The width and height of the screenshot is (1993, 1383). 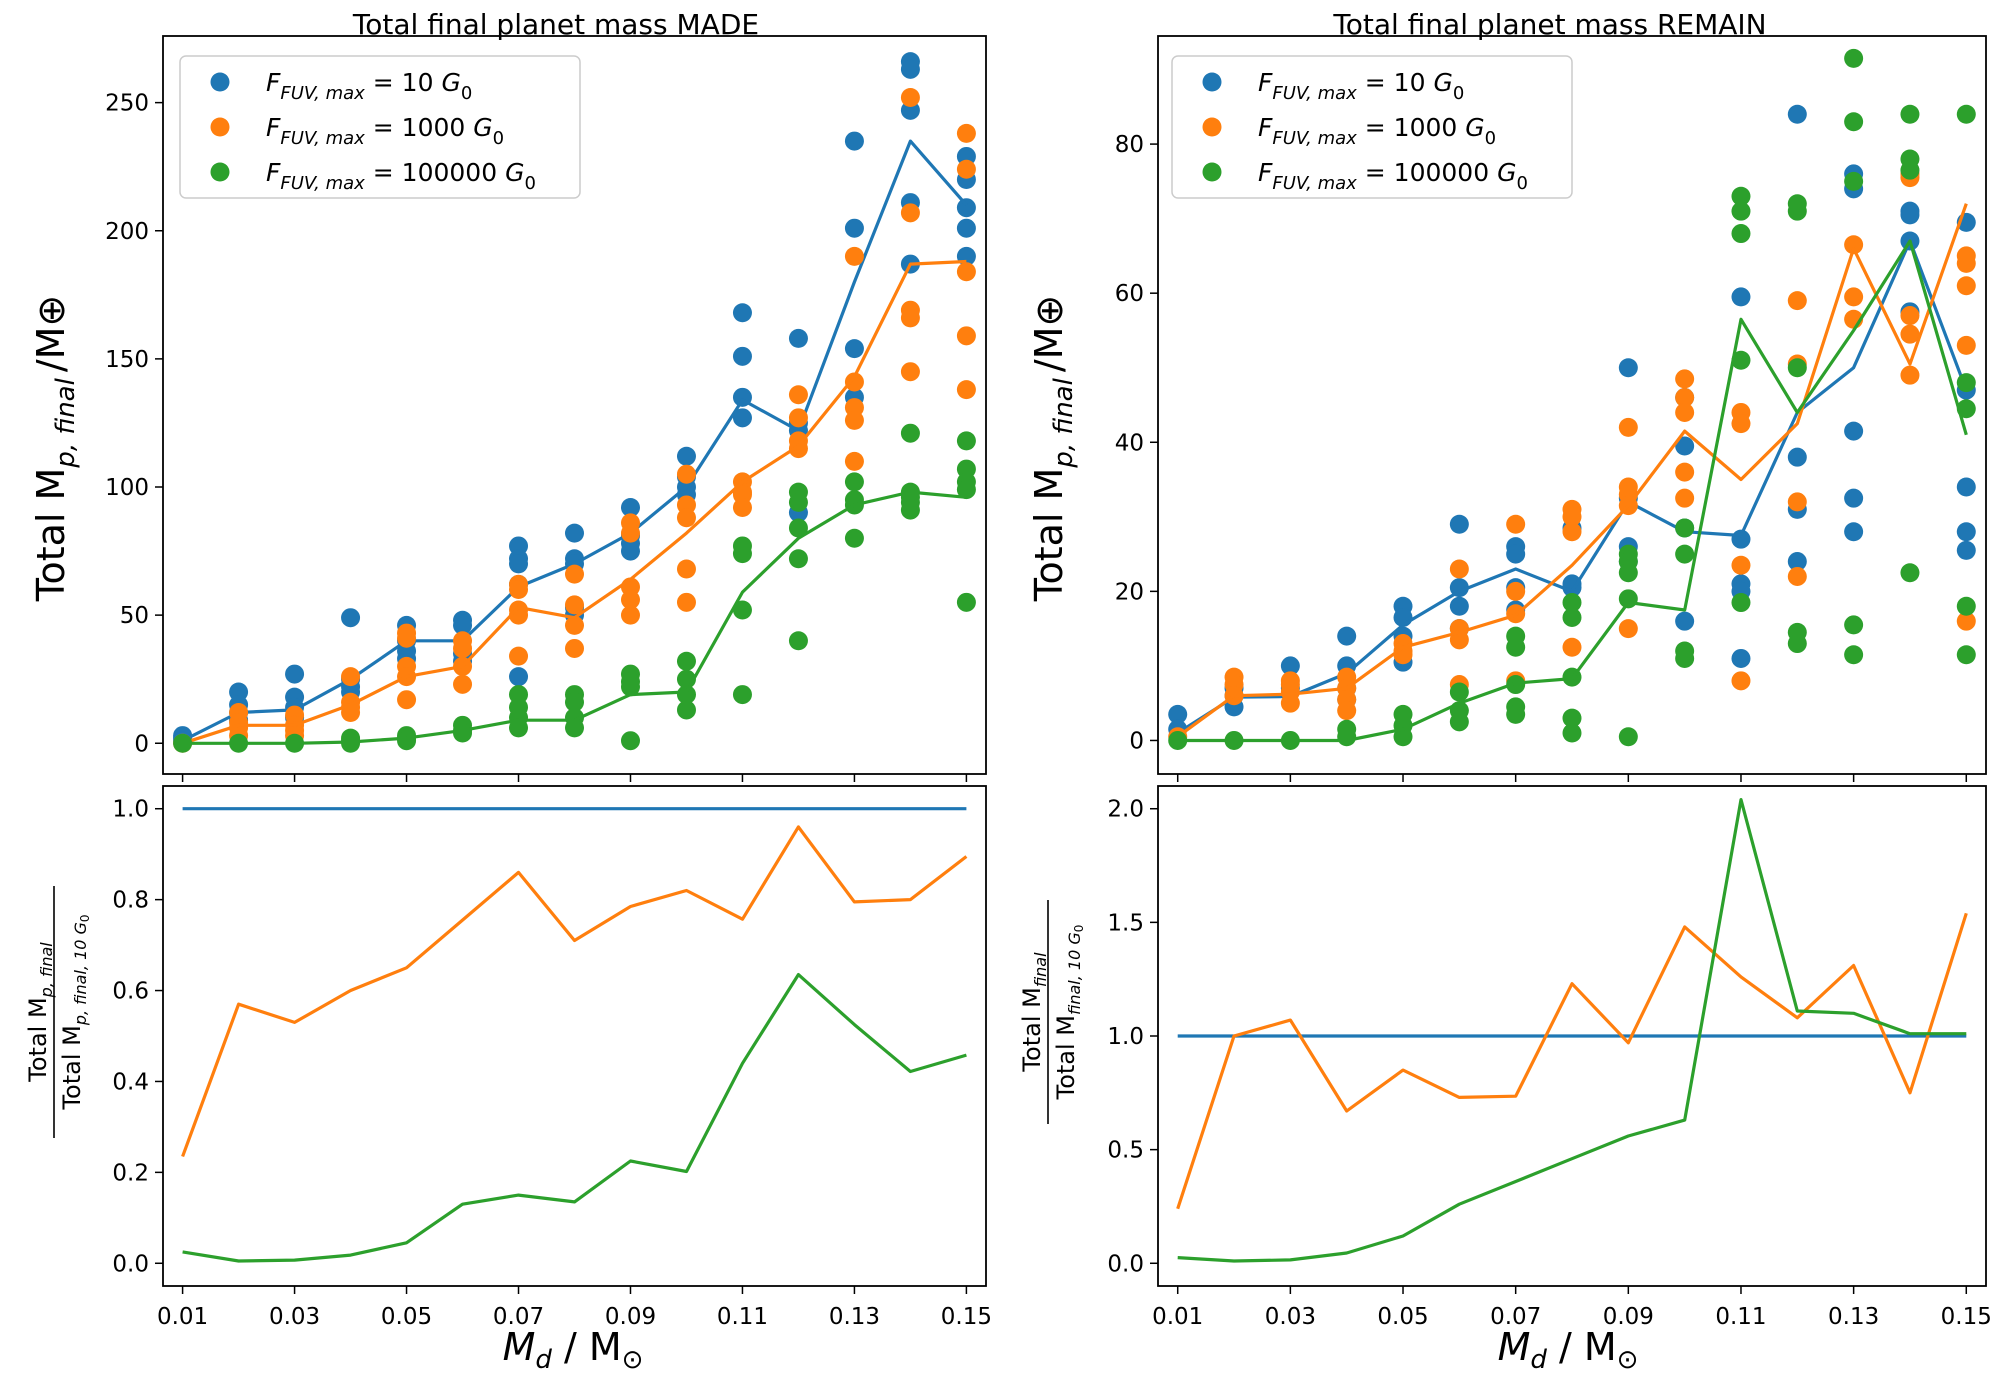 What do you see at coordinates (130, 901) in the screenshot?
I see `y-tick-label: 0.8` at bounding box center [130, 901].